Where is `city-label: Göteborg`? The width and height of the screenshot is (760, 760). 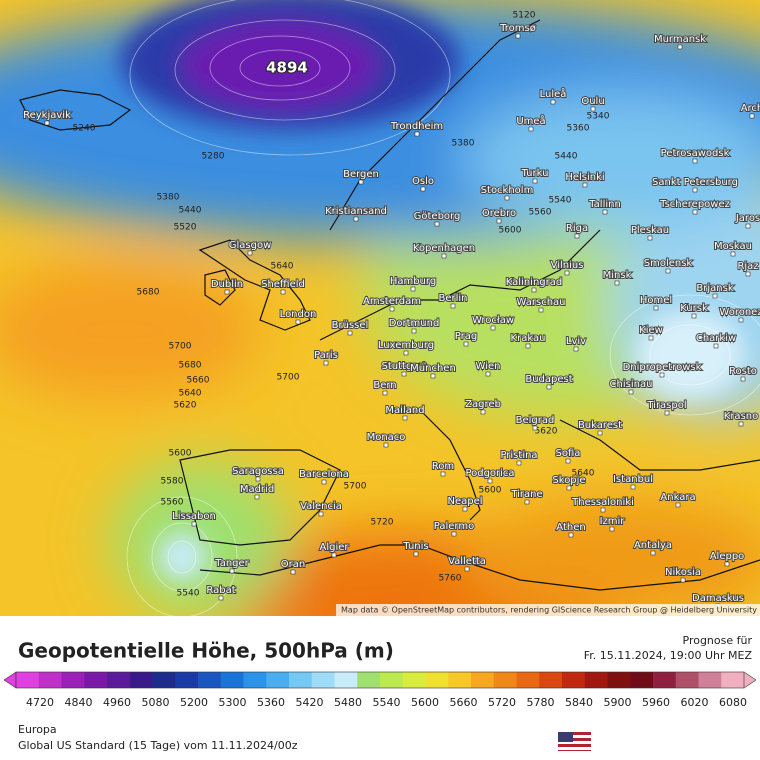 city-label: Göteborg is located at coordinates (437, 216).